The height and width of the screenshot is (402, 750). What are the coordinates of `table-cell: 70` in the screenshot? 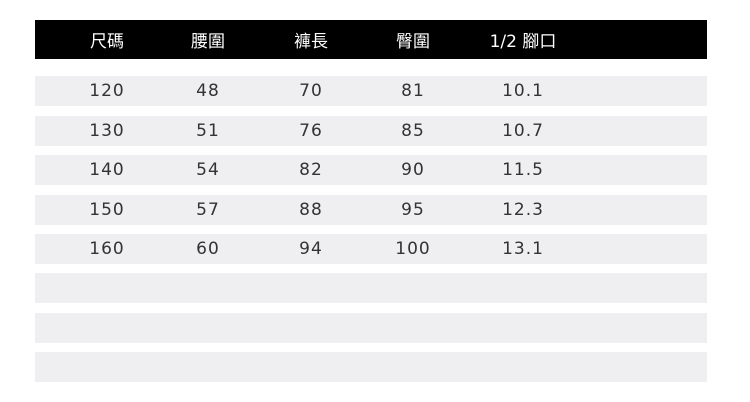 It's located at (311, 91).